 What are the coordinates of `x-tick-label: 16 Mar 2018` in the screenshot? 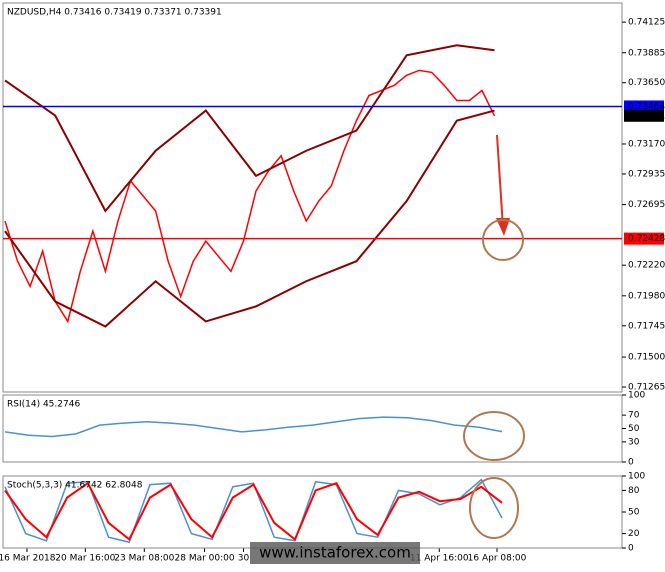 It's located at (28, 559).